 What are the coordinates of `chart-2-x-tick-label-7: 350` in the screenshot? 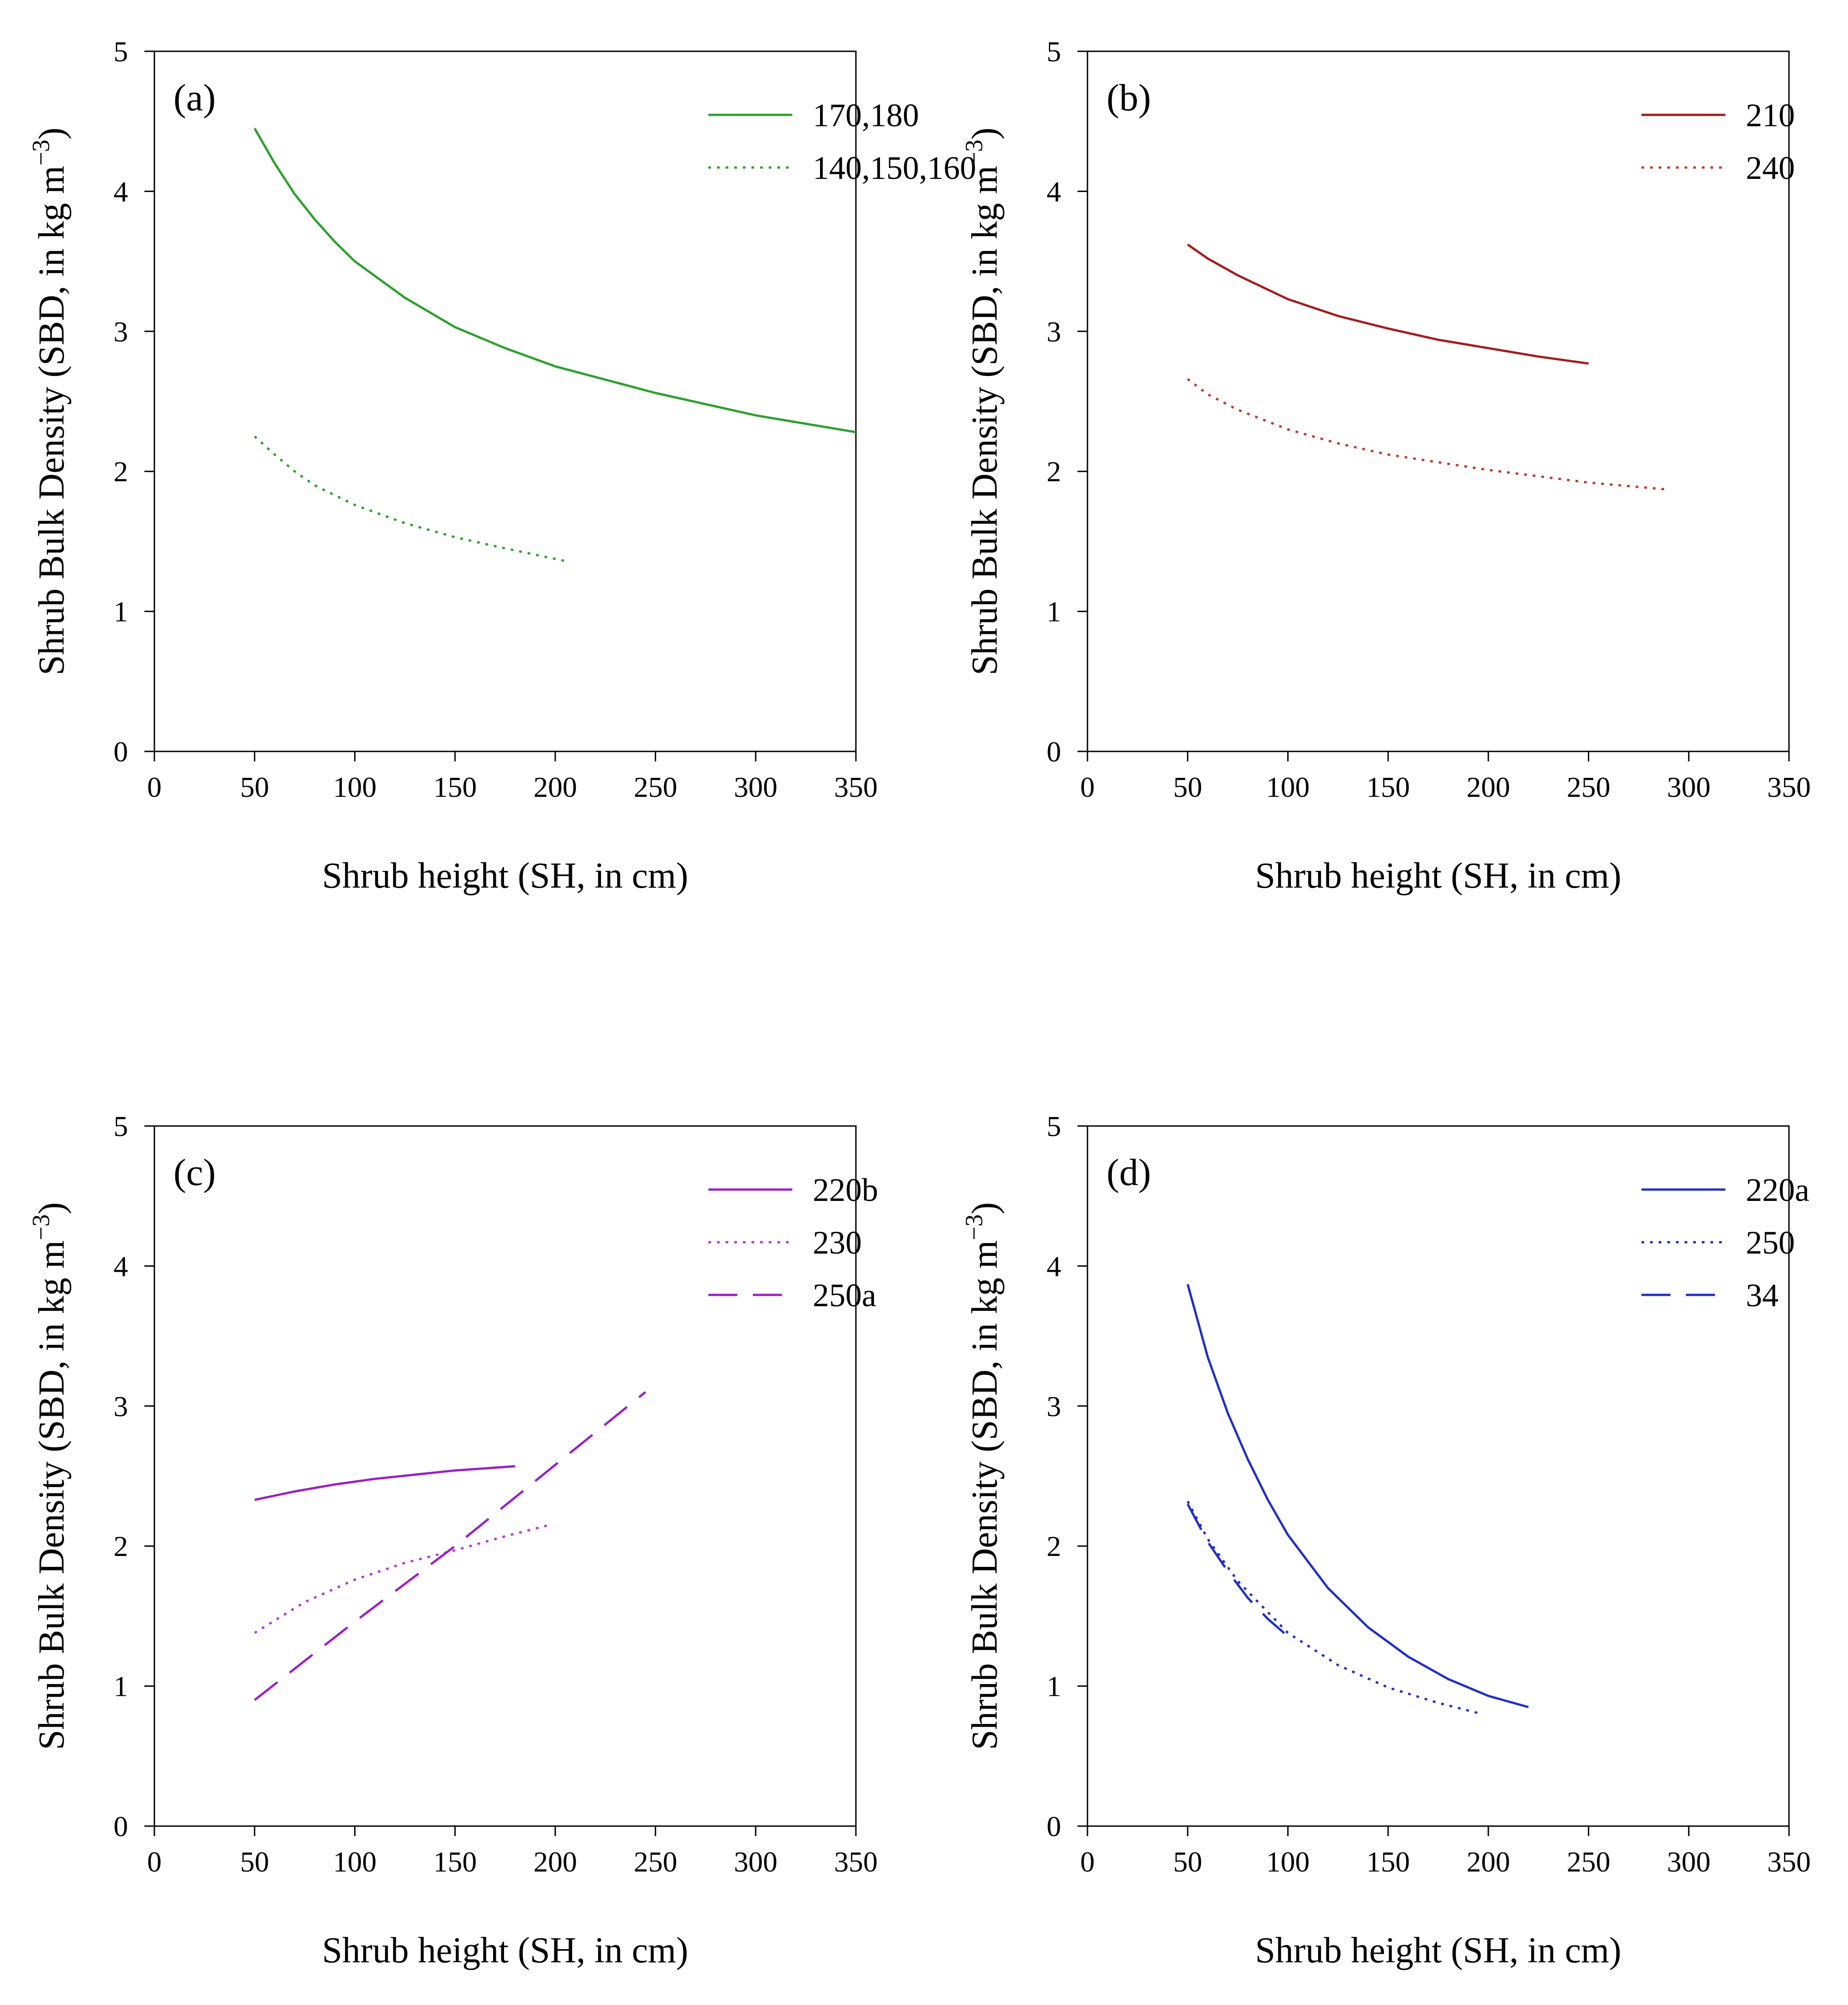 It's located at (856, 1862).